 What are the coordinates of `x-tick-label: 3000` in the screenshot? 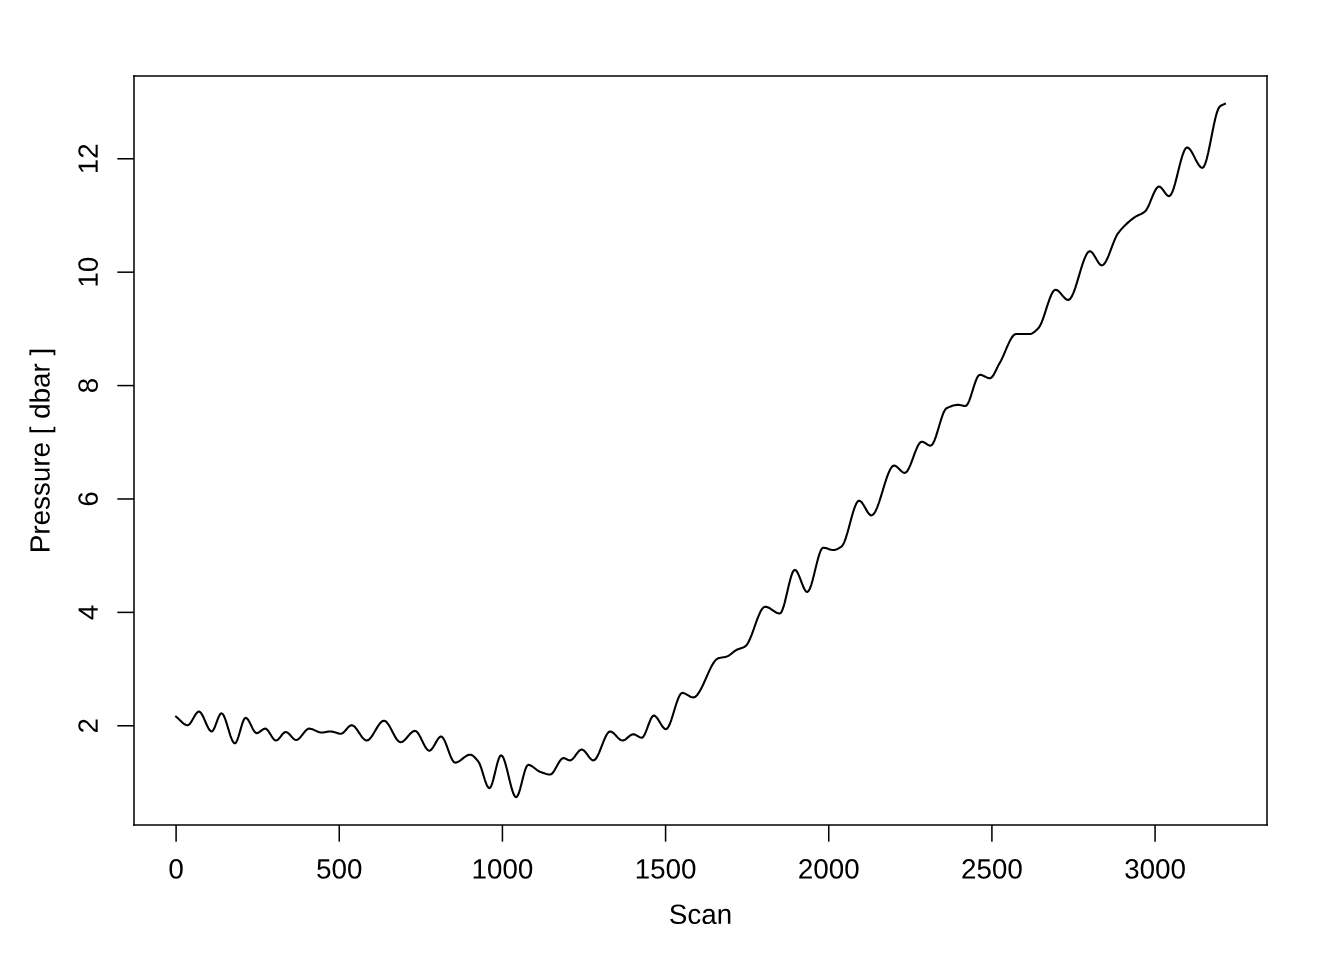 It's located at (1155, 869).